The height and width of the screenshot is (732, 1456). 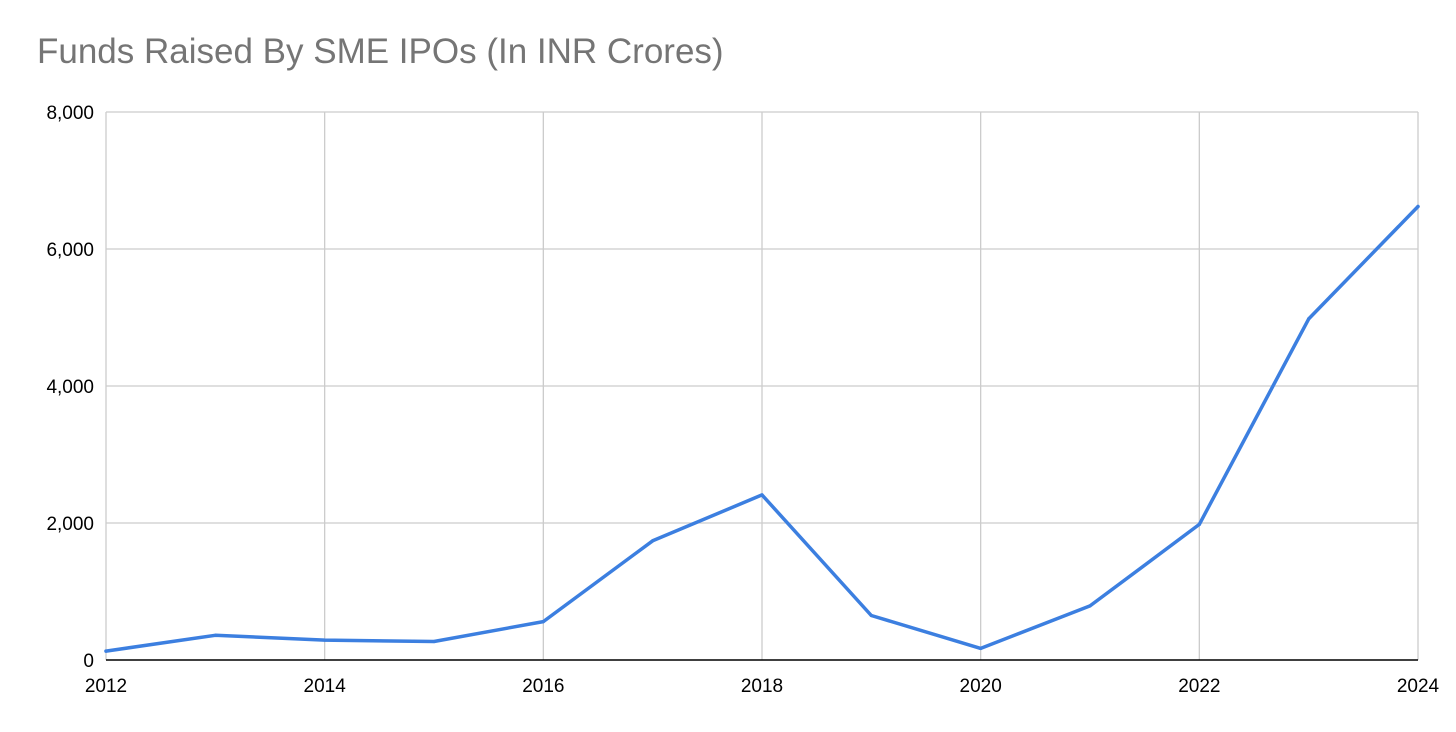 What do you see at coordinates (325, 686) in the screenshot?
I see `x-tick-label: 2014` at bounding box center [325, 686].